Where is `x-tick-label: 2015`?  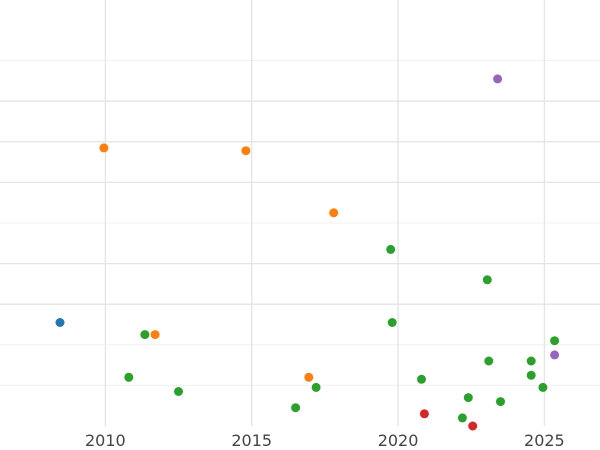 x-tick-label: 2015 is located at coordinates (251, 440).